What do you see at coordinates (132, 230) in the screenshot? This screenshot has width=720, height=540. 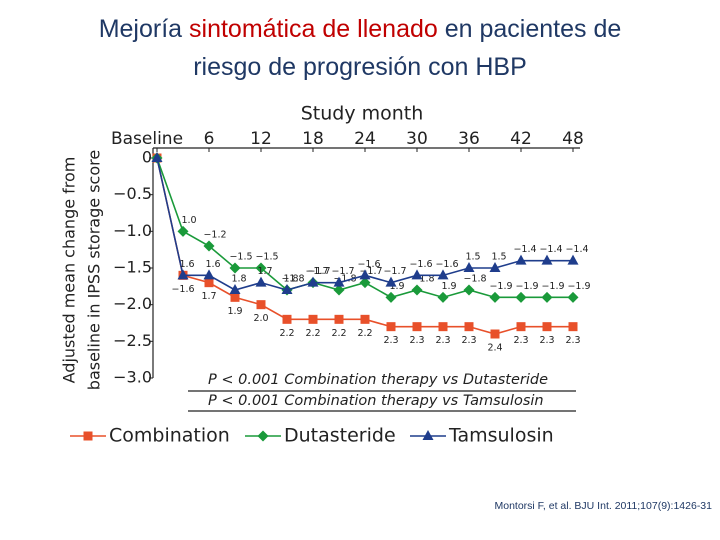 I see `y-tick-label: −1.0` at bounding box center [132, 230].